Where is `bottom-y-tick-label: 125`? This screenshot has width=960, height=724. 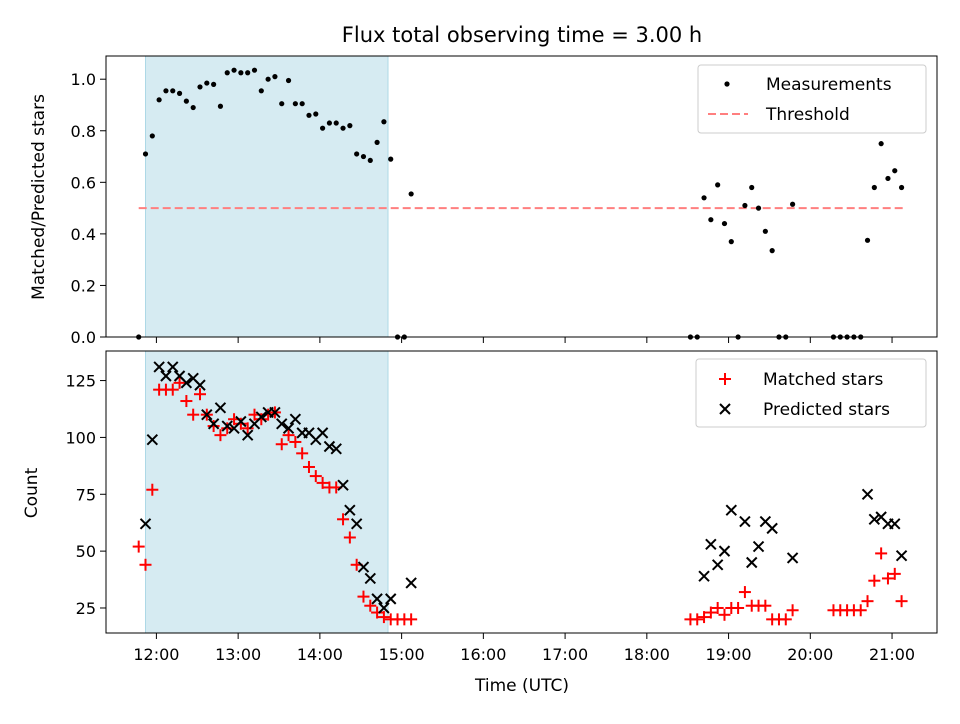 bottom-y-tick-label: 125 is located at coordinates (80, 381).